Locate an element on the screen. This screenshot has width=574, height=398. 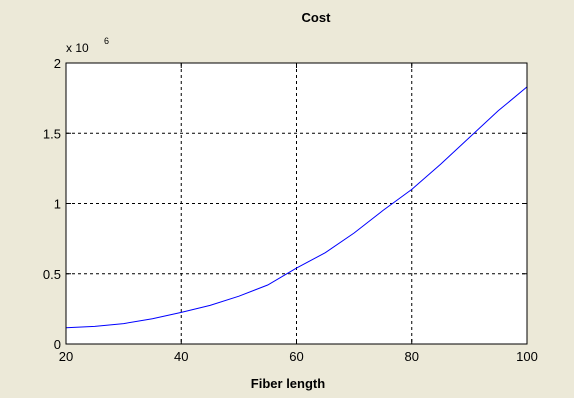
x-tick-label: 100 is located at coordinates (527, 356).